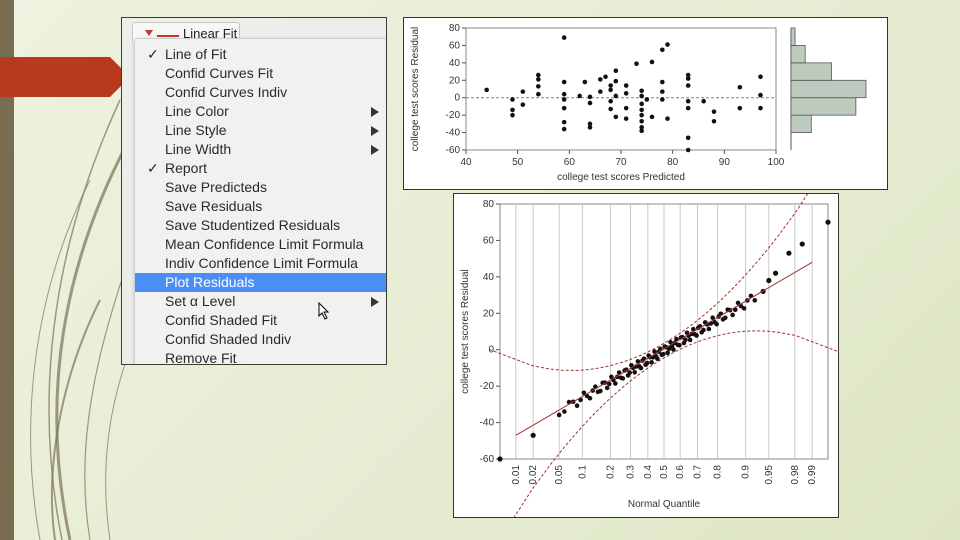  I want to click on menu-item-label: Confid Curves Indiv, so click(226, 92).